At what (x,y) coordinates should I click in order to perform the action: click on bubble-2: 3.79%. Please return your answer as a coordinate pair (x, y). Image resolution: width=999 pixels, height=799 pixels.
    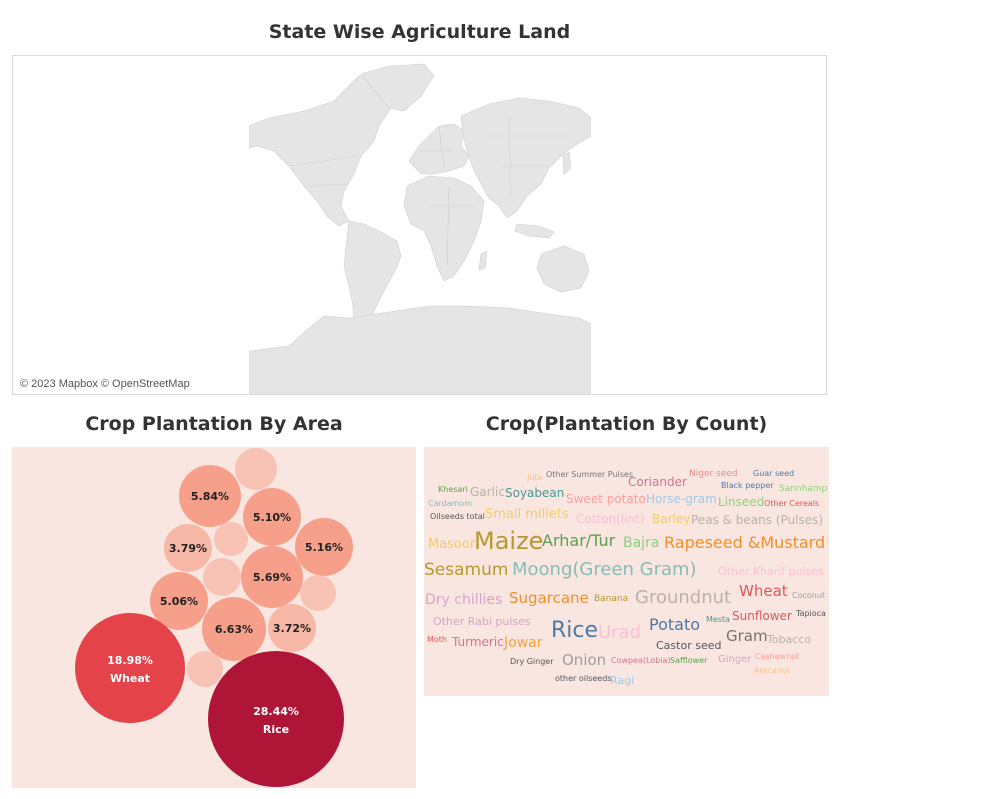
    Looking at the image, I should click on (188, 548).